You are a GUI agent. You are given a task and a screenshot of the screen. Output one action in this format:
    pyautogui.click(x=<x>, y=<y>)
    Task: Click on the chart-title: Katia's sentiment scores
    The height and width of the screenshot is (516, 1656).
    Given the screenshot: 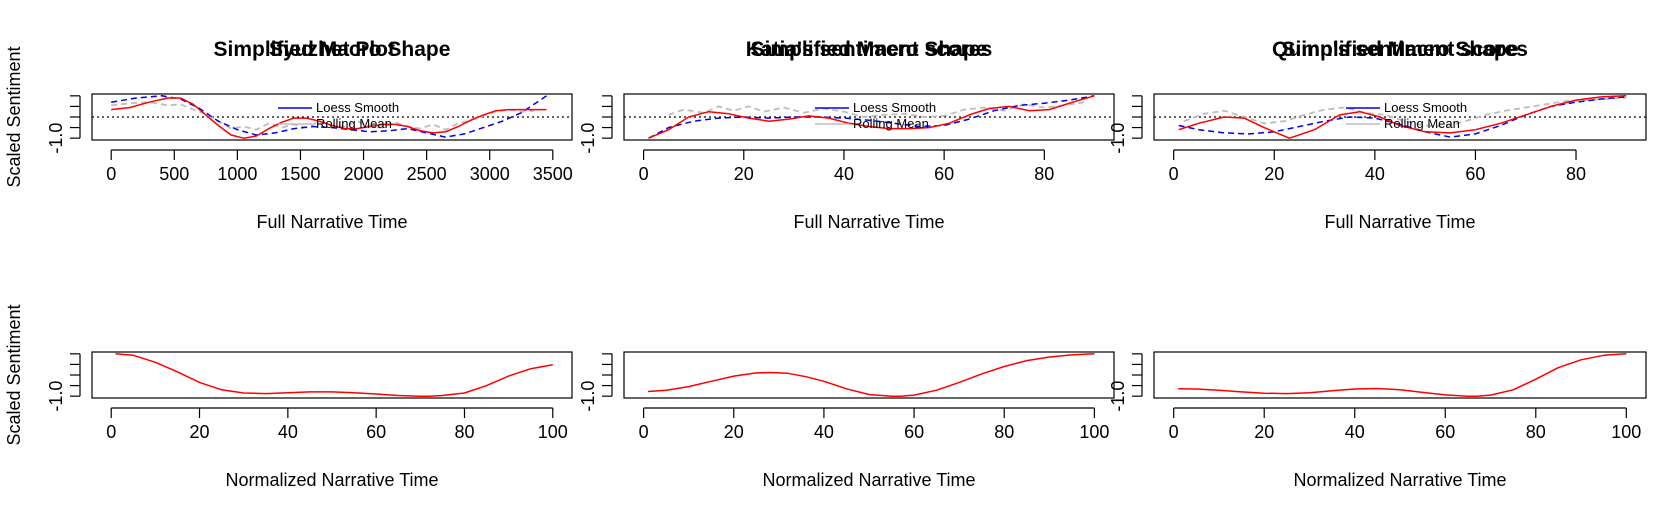 What is the action you would take?
    pyautogui.click(x=869, y=49)
    